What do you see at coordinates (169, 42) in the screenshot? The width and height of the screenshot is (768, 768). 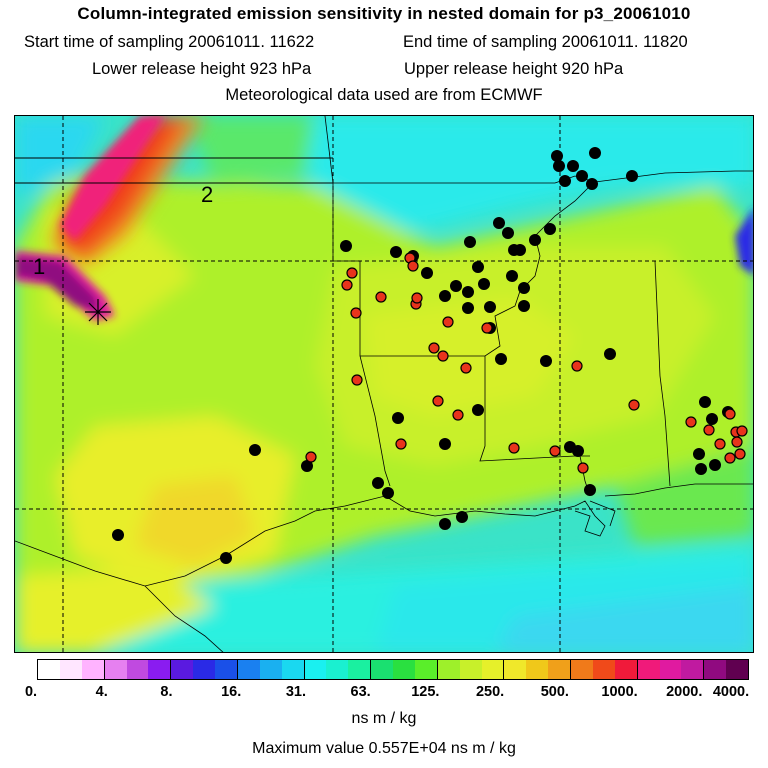 I see `start-time-label: Start time of sampling 20061011. 11622` at bounding box center [169, 42].